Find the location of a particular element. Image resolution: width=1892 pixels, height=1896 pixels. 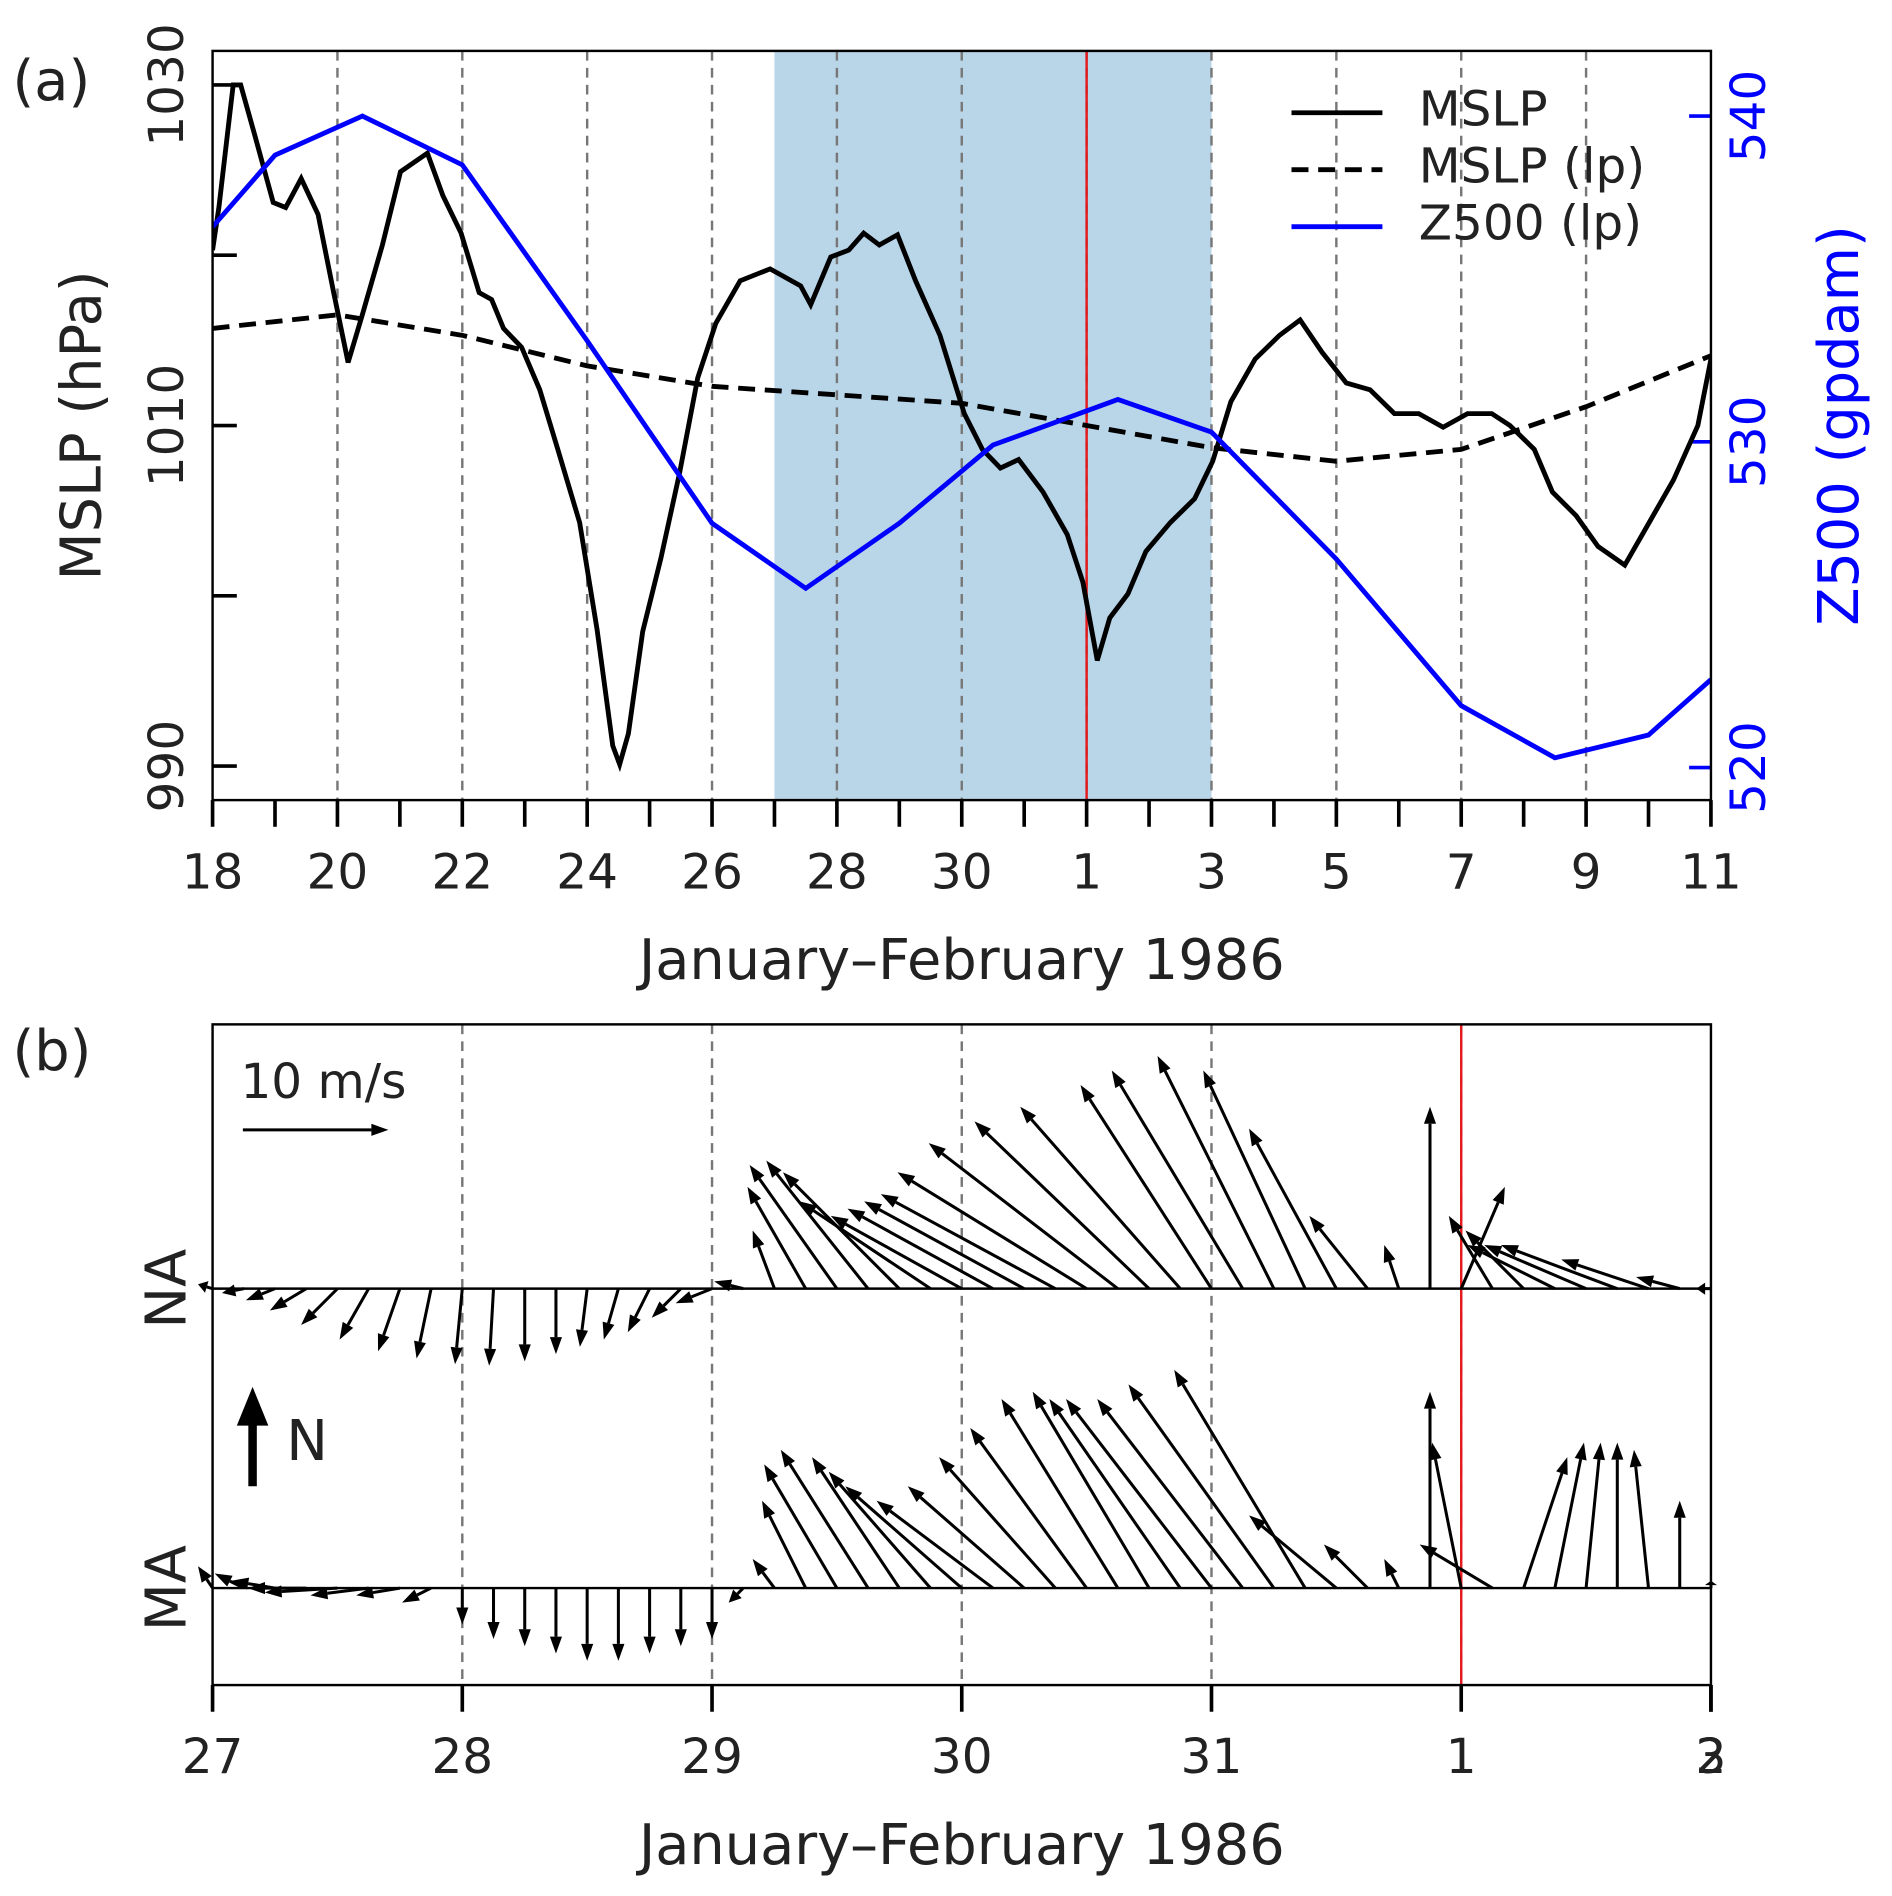

y-tick-label: 1030 is located at coordinates (167, 84).